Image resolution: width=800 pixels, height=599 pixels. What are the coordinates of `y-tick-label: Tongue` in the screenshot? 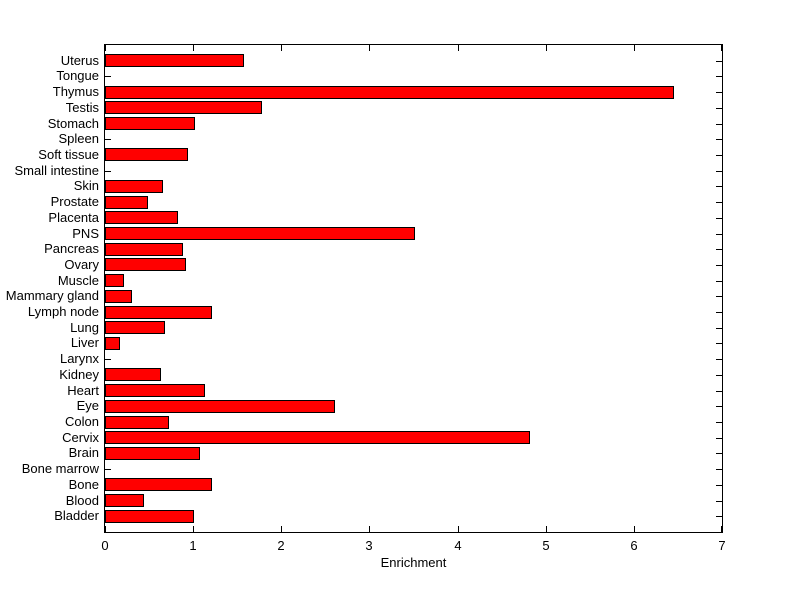 It's located at (77, 75).